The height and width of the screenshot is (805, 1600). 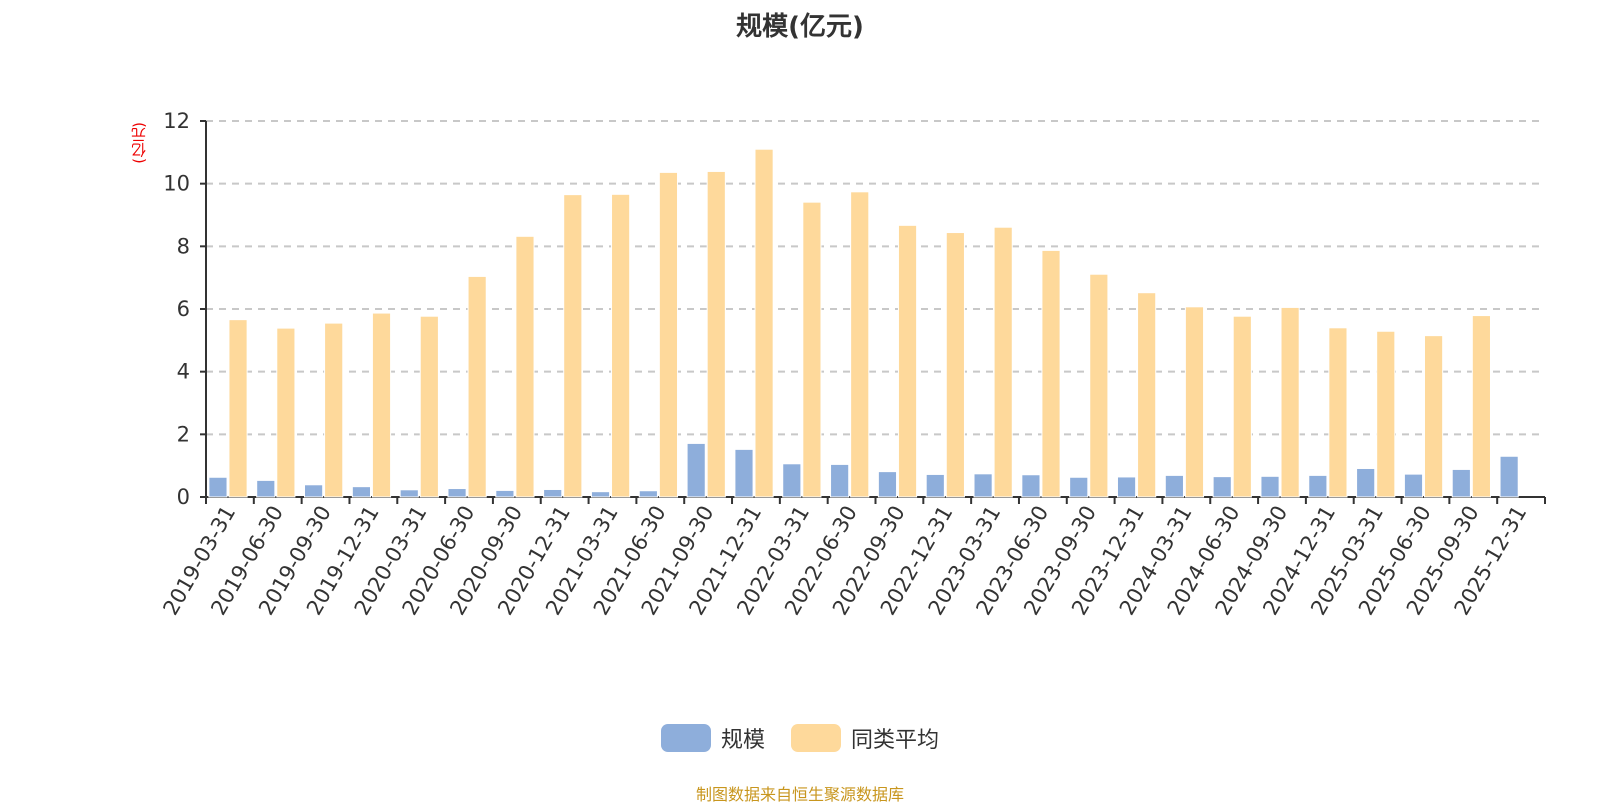 I want to click on legend-label-scale: 规模, so click(x=742, y=740).